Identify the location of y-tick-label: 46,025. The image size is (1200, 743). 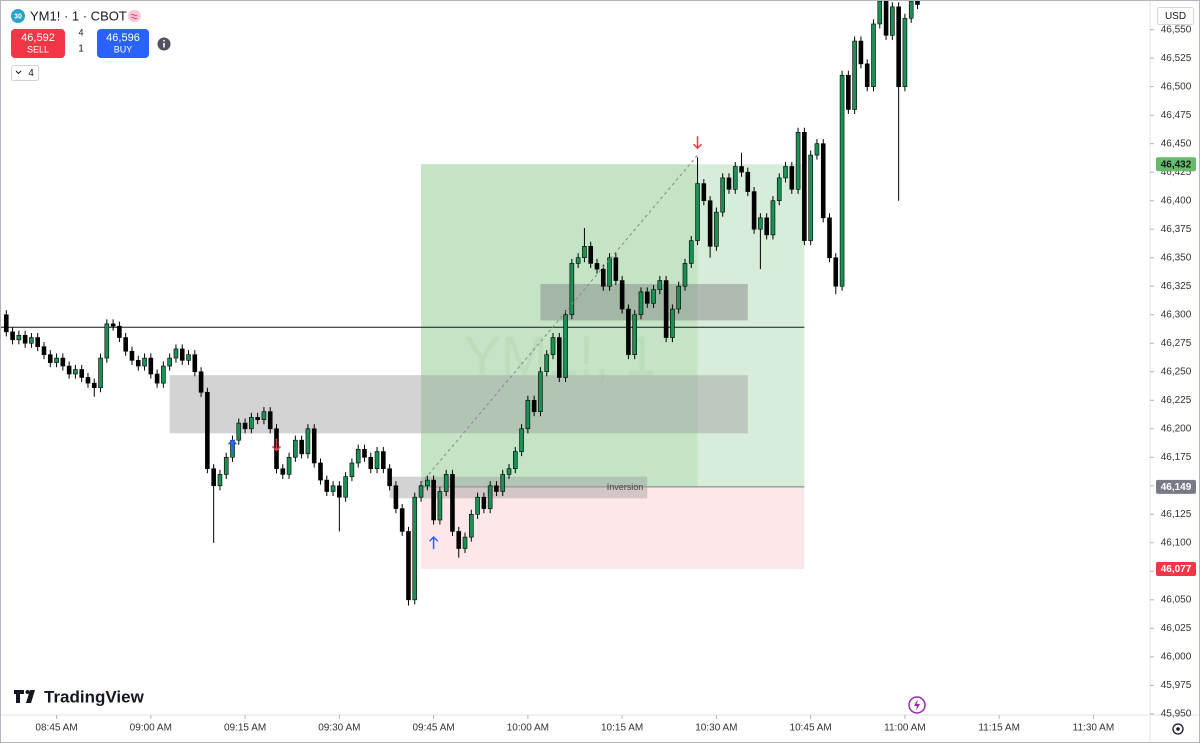
(1176, 628).